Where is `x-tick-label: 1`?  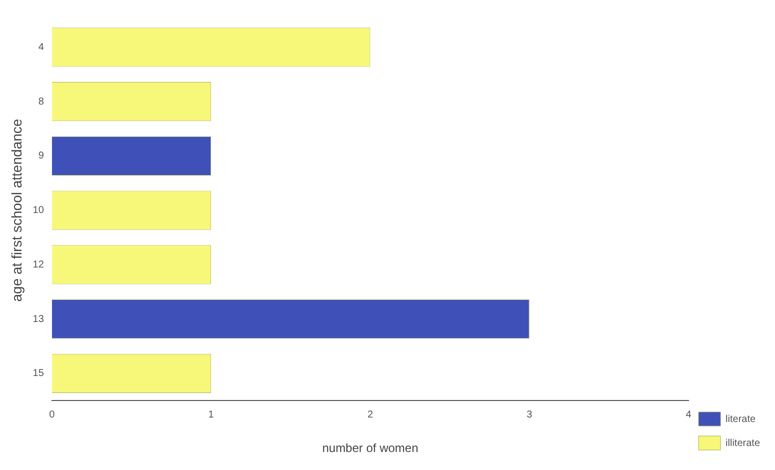
x-tick-label: 1 is located at coordinates (211, 414).